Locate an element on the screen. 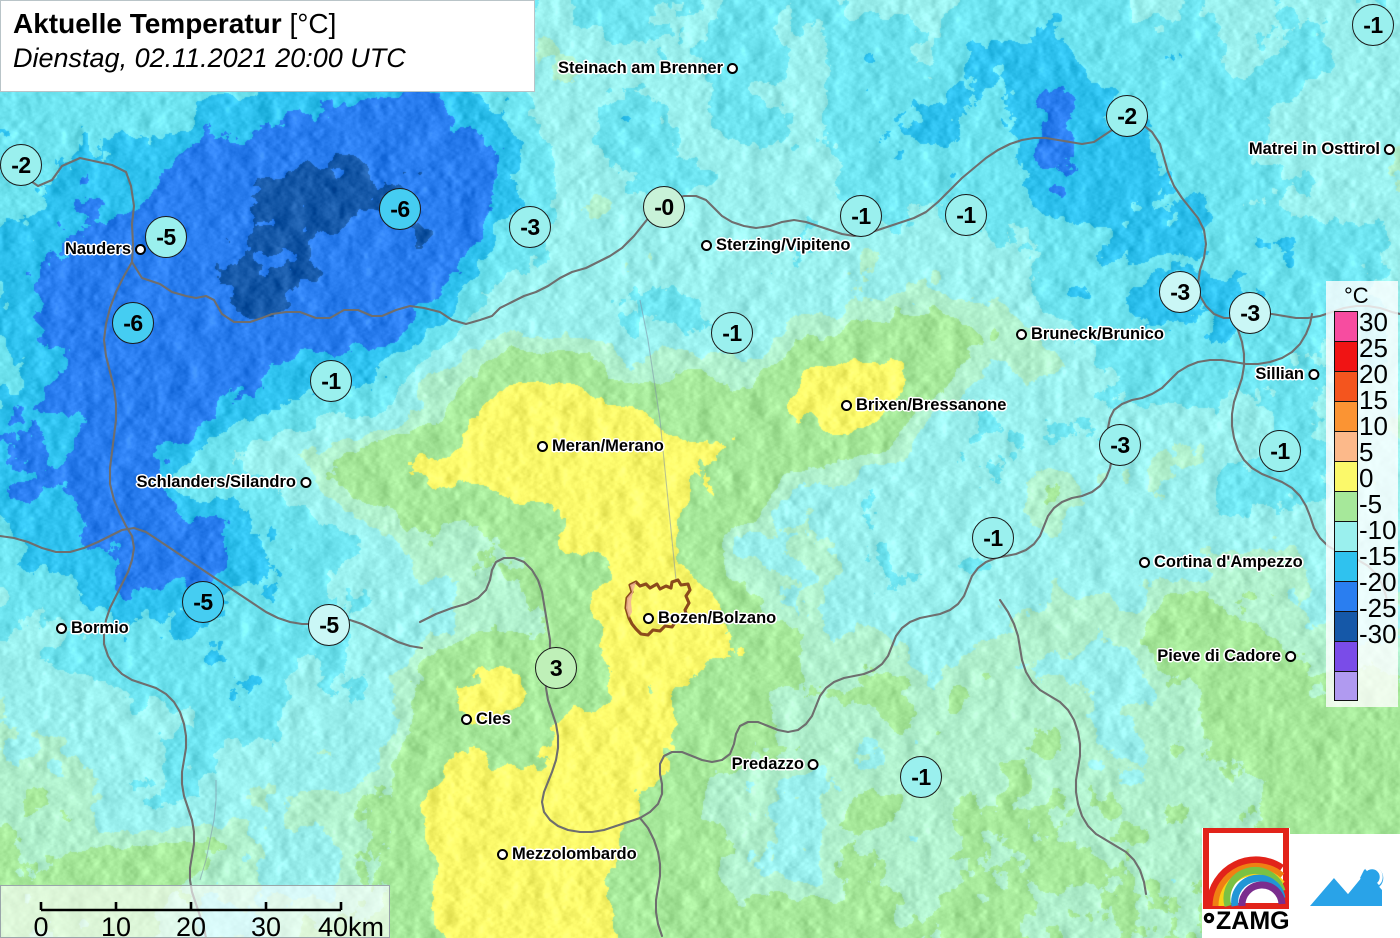 This screenshot has height=938, width=1400. legend-value-30: 30 is located at coordinates (1373, 322).